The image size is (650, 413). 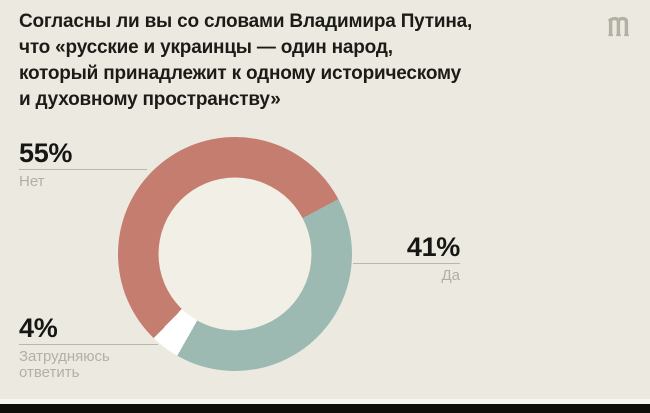 I want to click on callout-undecided-label: Затрудняюсь ответить, so click(x=64, y=364).